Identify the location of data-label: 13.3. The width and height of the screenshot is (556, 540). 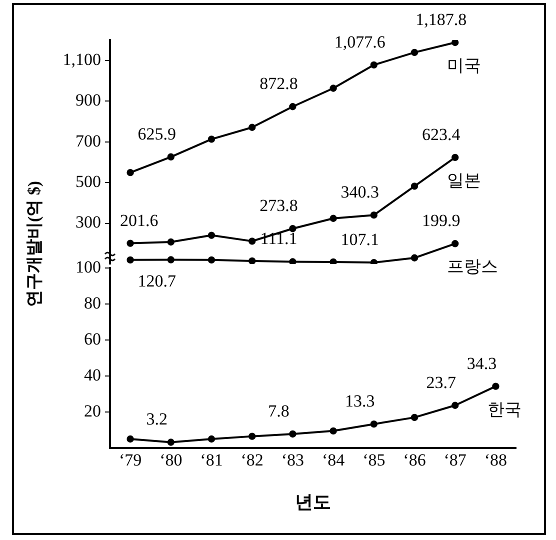
(360, 401).